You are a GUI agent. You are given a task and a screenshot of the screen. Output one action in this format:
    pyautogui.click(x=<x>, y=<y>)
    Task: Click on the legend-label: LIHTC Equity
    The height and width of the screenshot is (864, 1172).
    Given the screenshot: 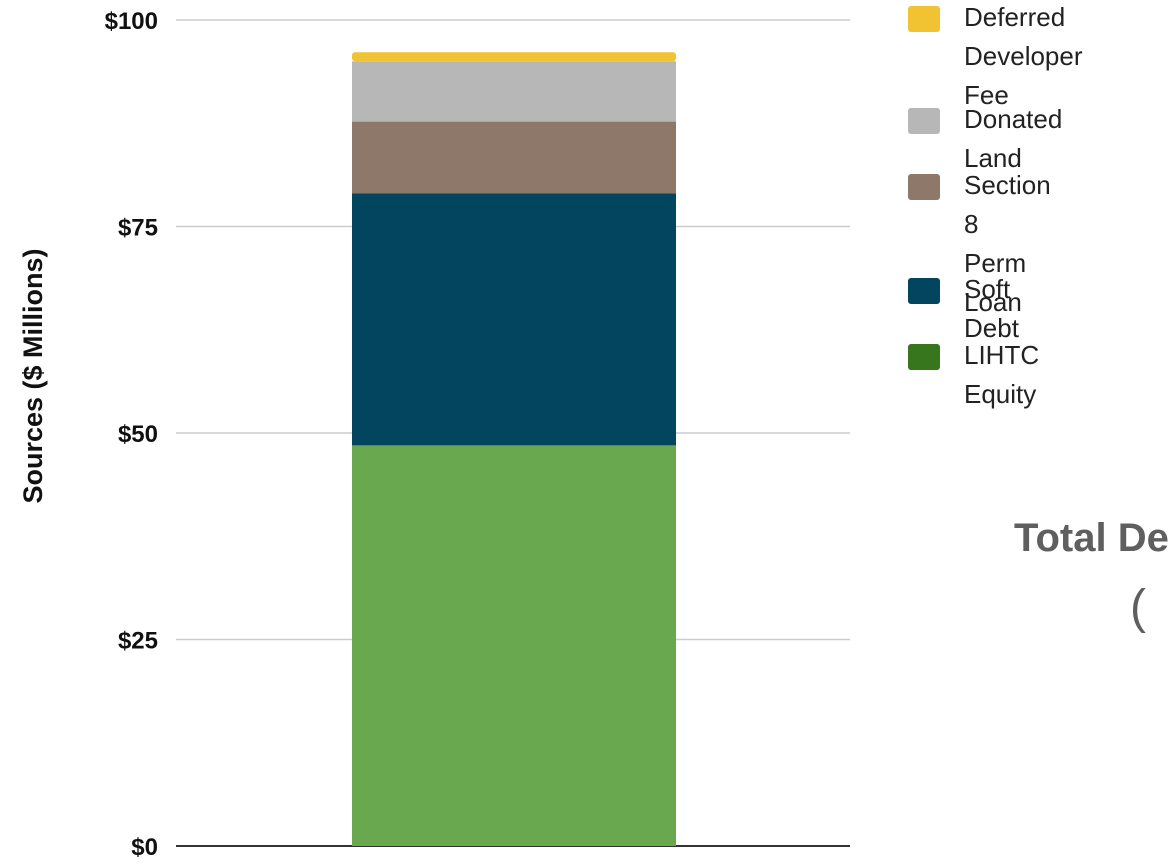 What is the action you would take?
    pyautogui.click(x=1002, y=374)
    